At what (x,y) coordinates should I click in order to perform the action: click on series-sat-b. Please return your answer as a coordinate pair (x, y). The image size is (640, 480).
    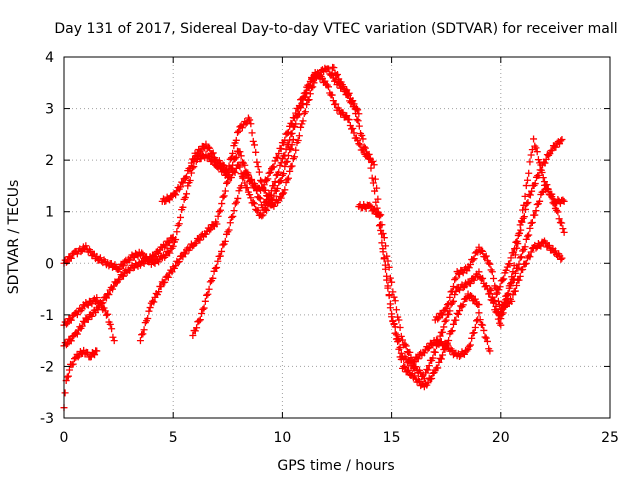
    Looking at the image, I should click on (118, 292).